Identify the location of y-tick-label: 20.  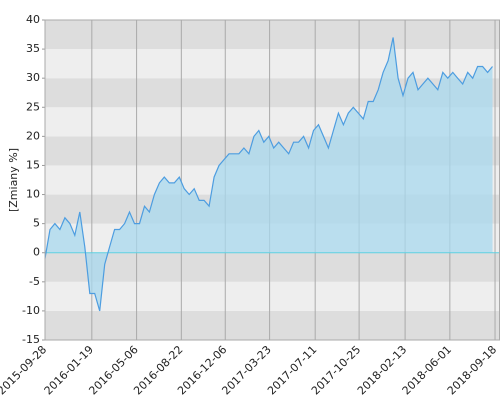
(33, 135).